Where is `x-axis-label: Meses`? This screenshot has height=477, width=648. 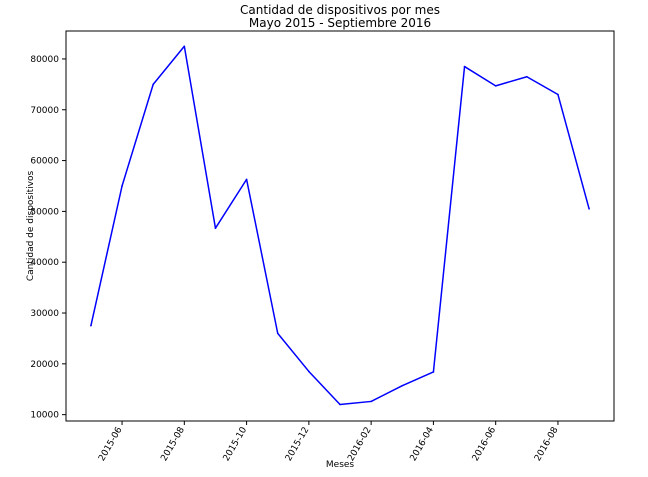 x-axis-label: Meses is located at coordinates (340, 465).